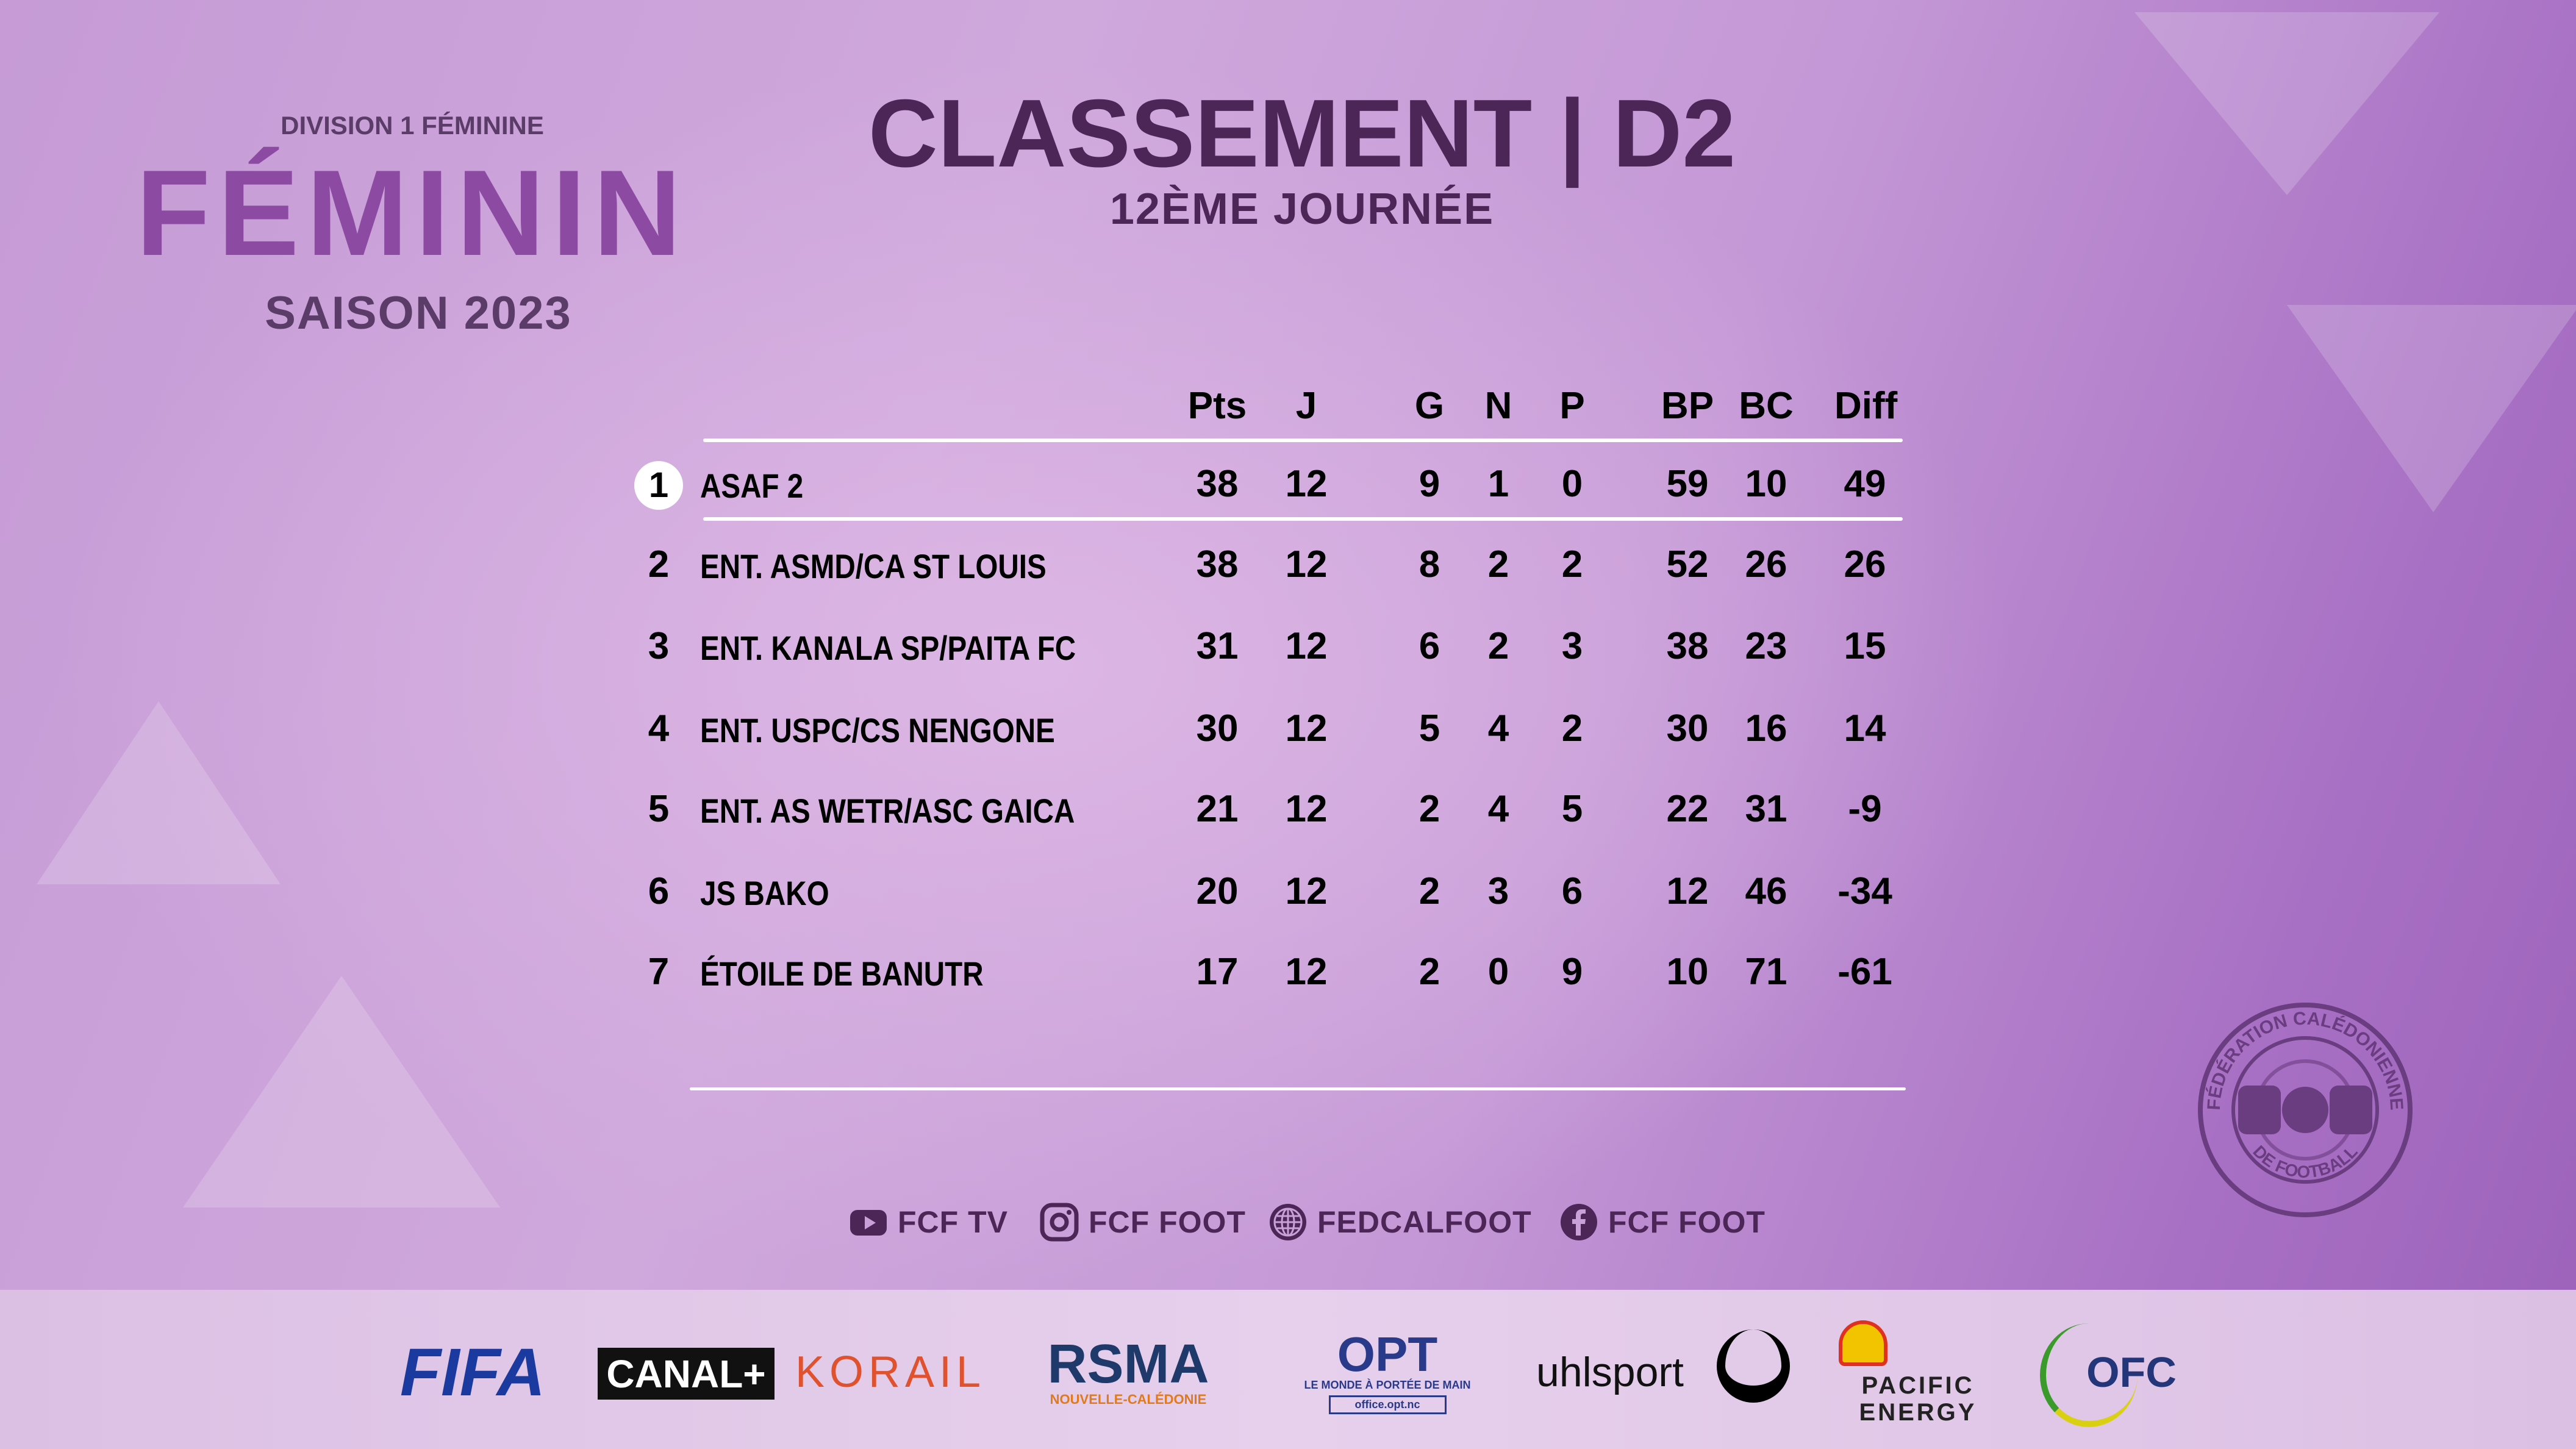  What do you see at coordinates (1288, 1369) in the screenshot?
I see `sponsor-band` at bounding box center [1288, 1369].